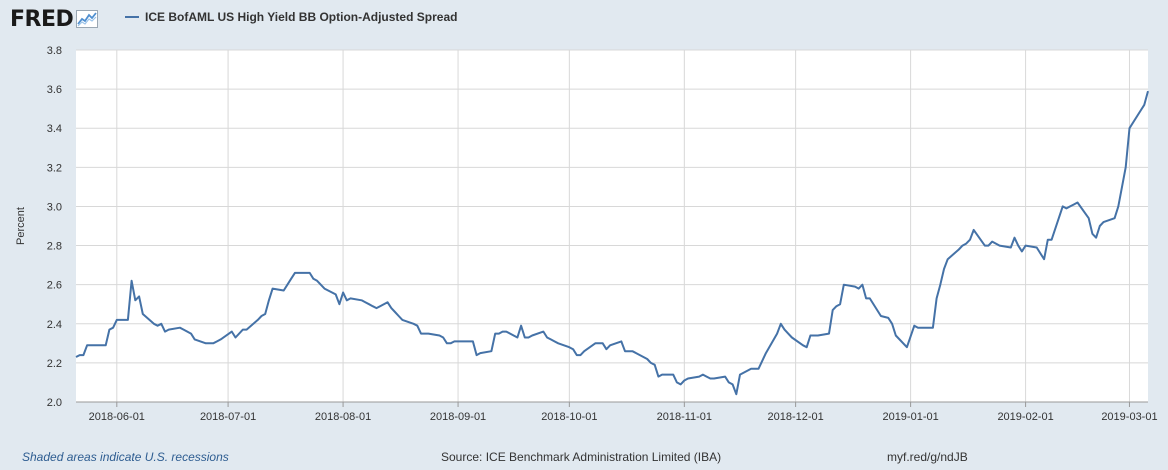  Describe the element at coordinates (228, 417) in the screenshot. I see `x-tick-label: 2018-07-01` at that location.